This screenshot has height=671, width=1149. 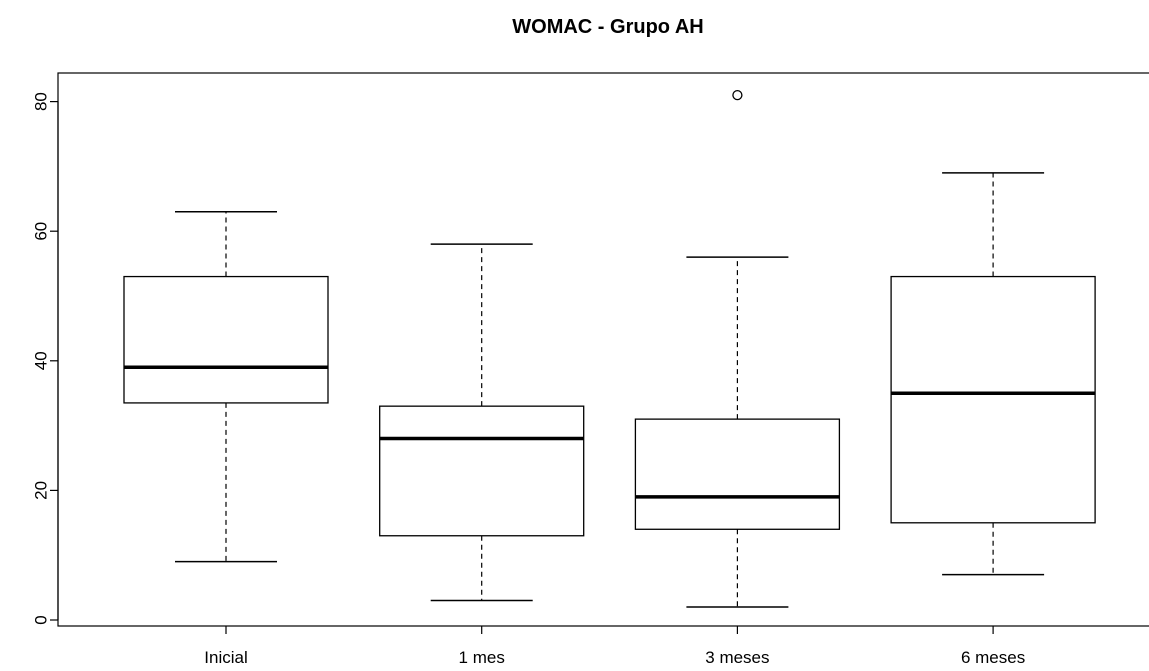 I want to click on y-tick-label: 80, so click(x=41, y=101).